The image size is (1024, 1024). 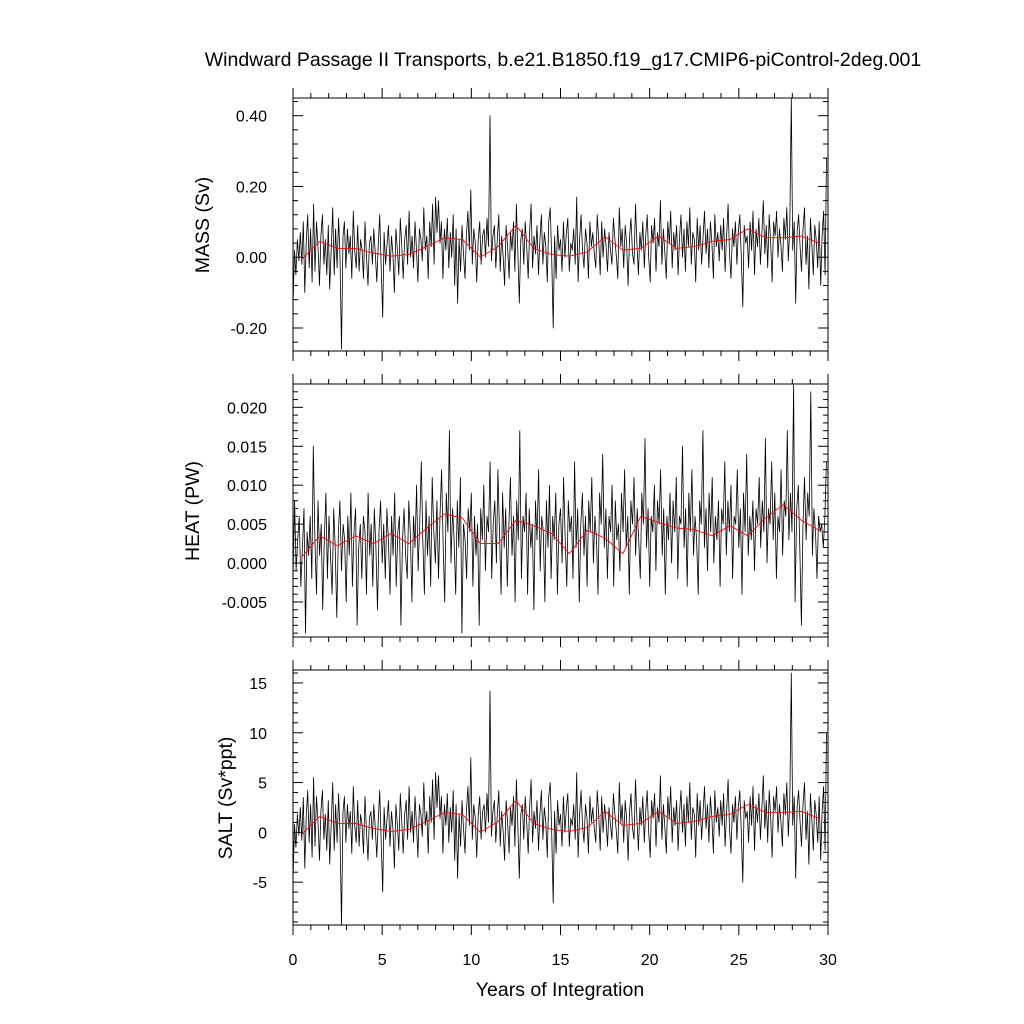 What do you see at coordinates (249, 329) in the screenshot?
I see `y-tick-label: -0.20` at bounding box center [249, 329].